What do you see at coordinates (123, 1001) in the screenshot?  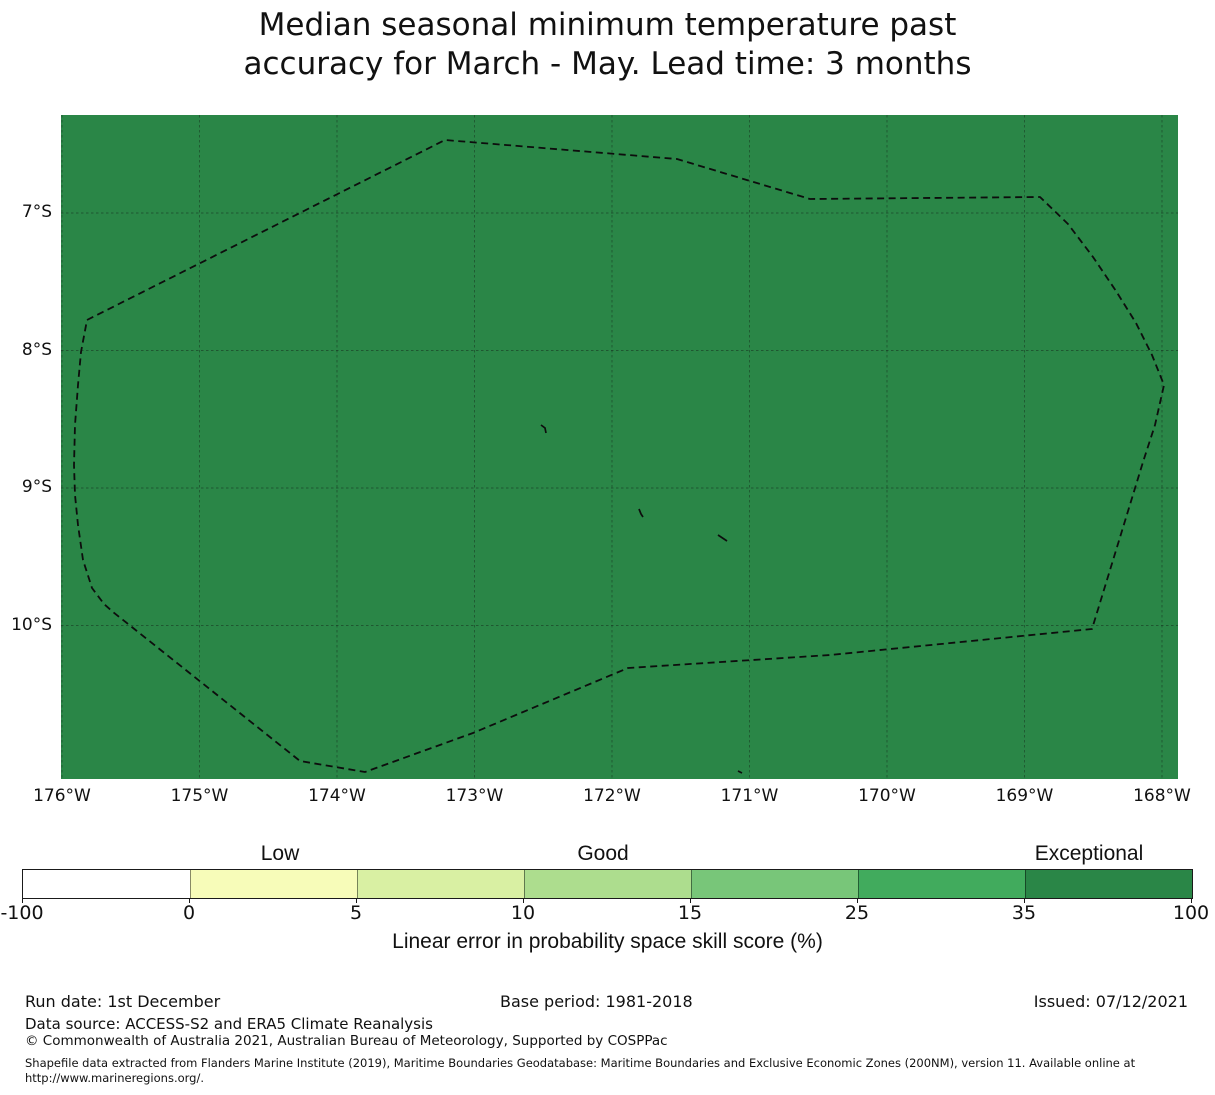 I see `run-date-text: Run date: 1st December` at bounding box center [123, 1001].